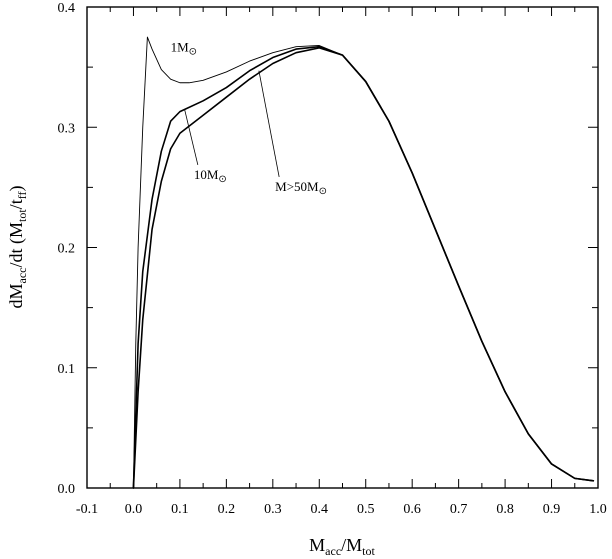 The image size is (612, 559). I want to click on y-axis-label-main: dM, so click(16, 295).